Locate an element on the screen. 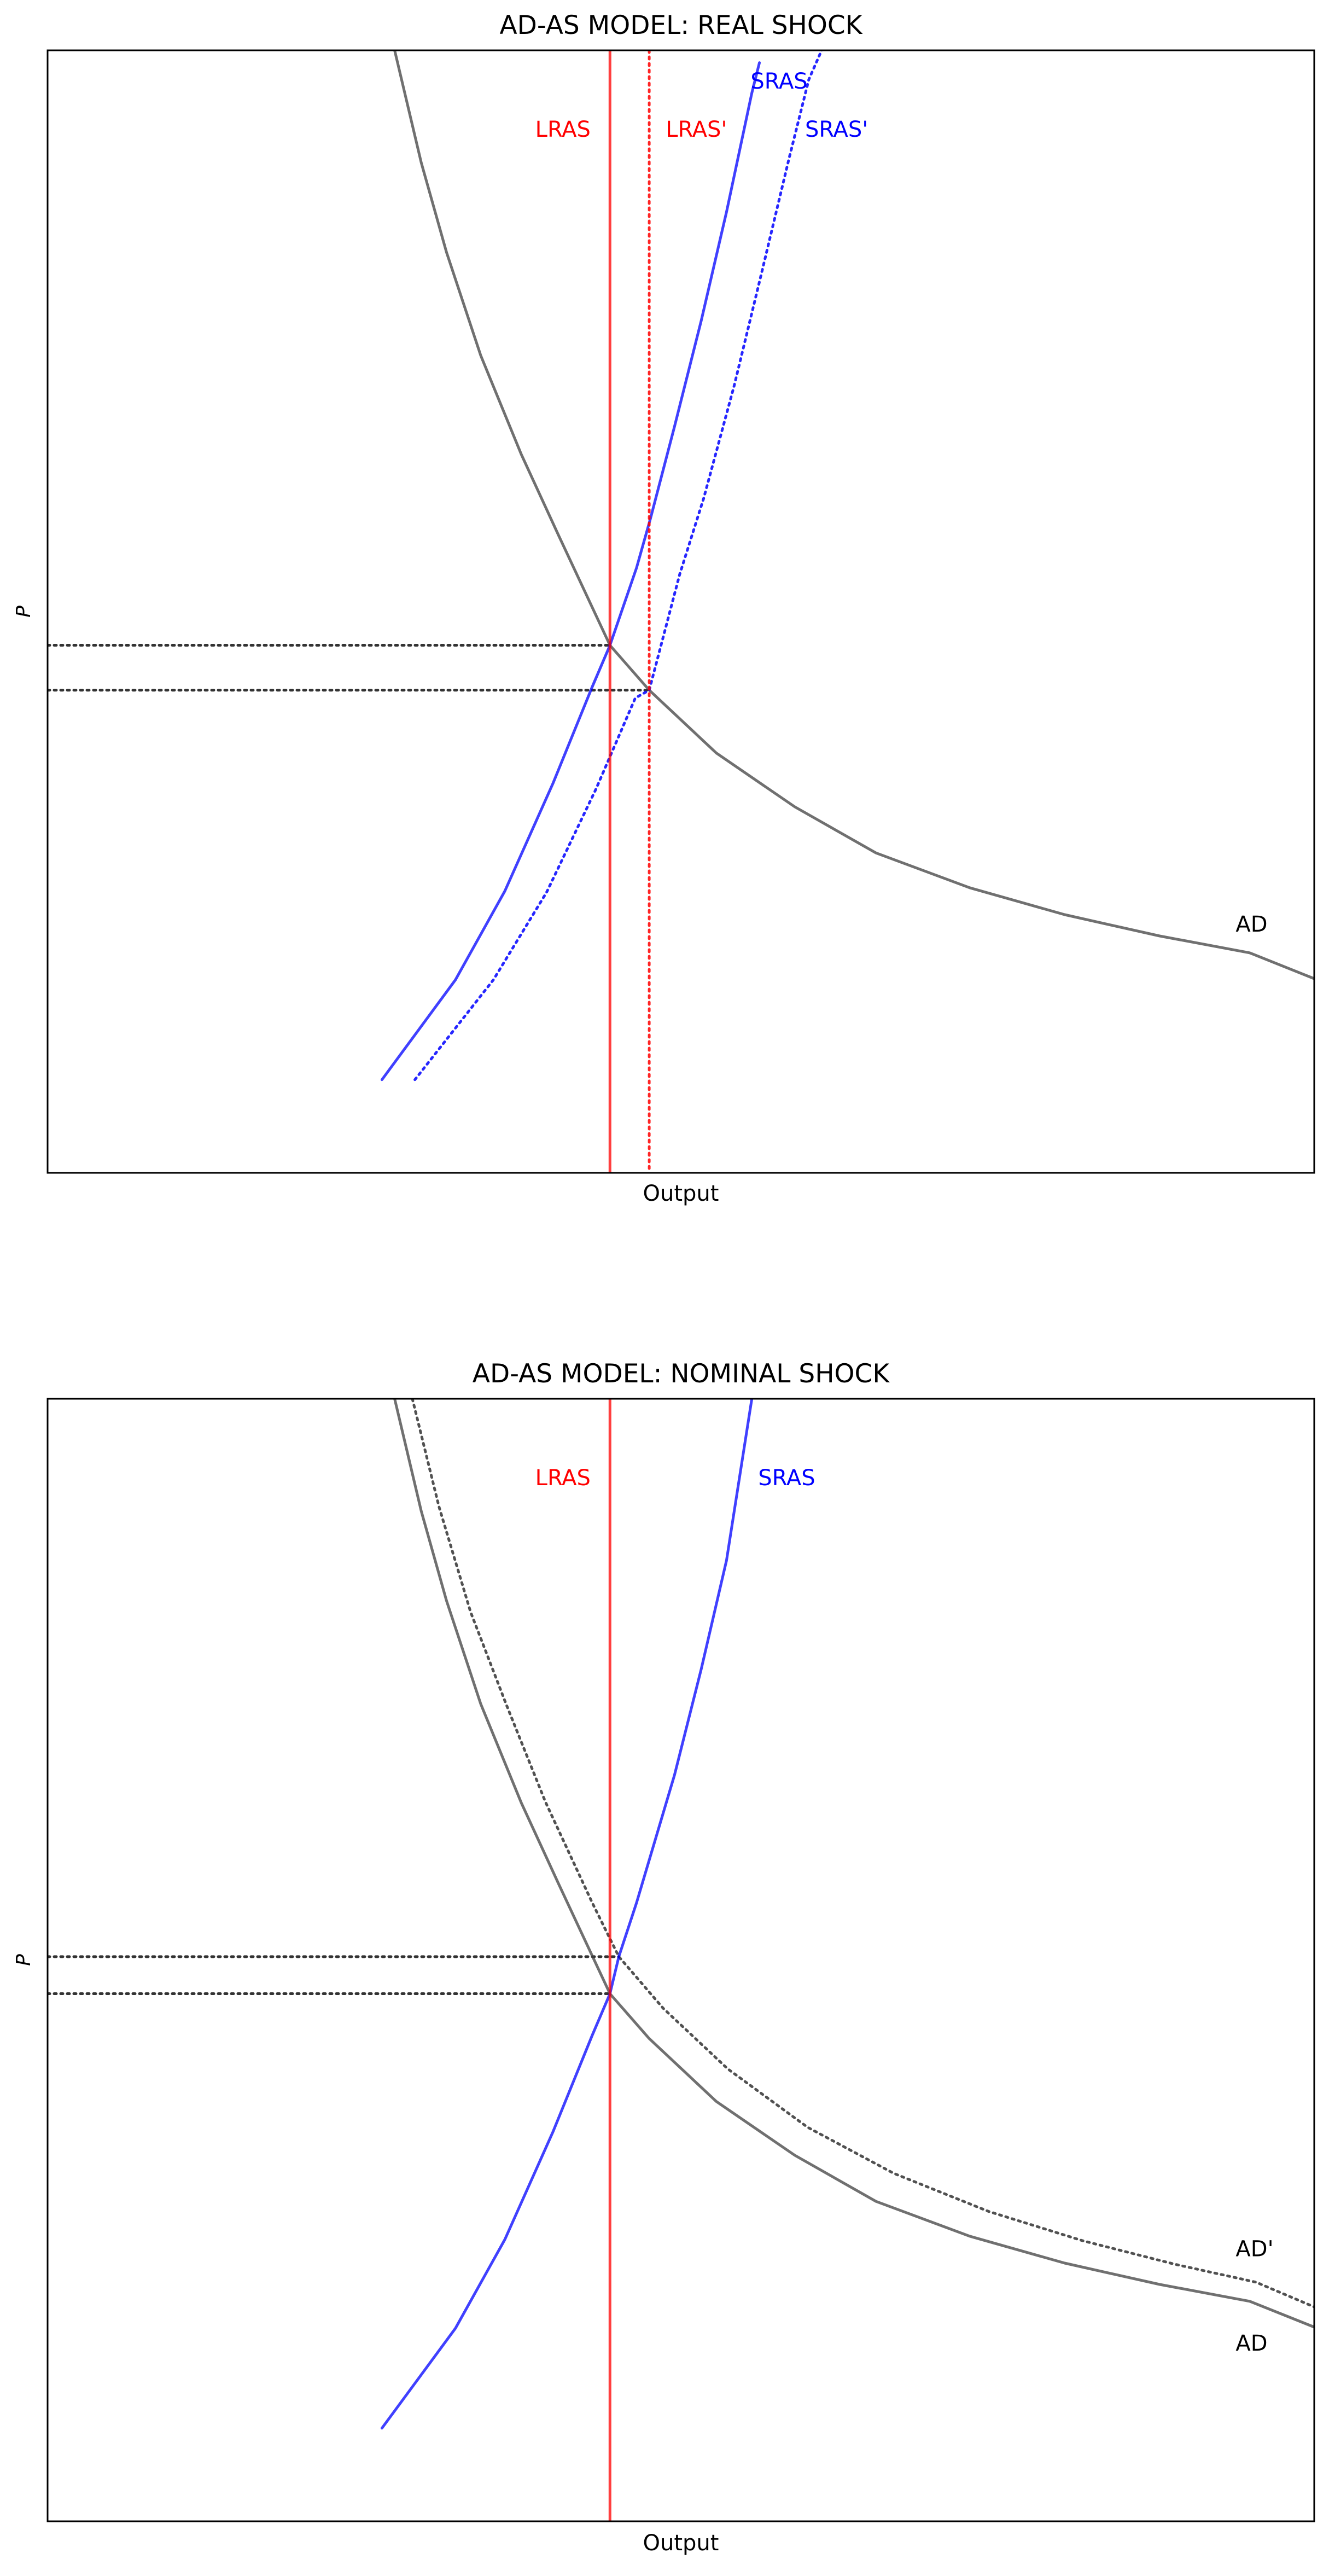 The height and width of the screenshot is (2576, 1335). sras-curve-sras-prime is located at coordinates (618, 565).